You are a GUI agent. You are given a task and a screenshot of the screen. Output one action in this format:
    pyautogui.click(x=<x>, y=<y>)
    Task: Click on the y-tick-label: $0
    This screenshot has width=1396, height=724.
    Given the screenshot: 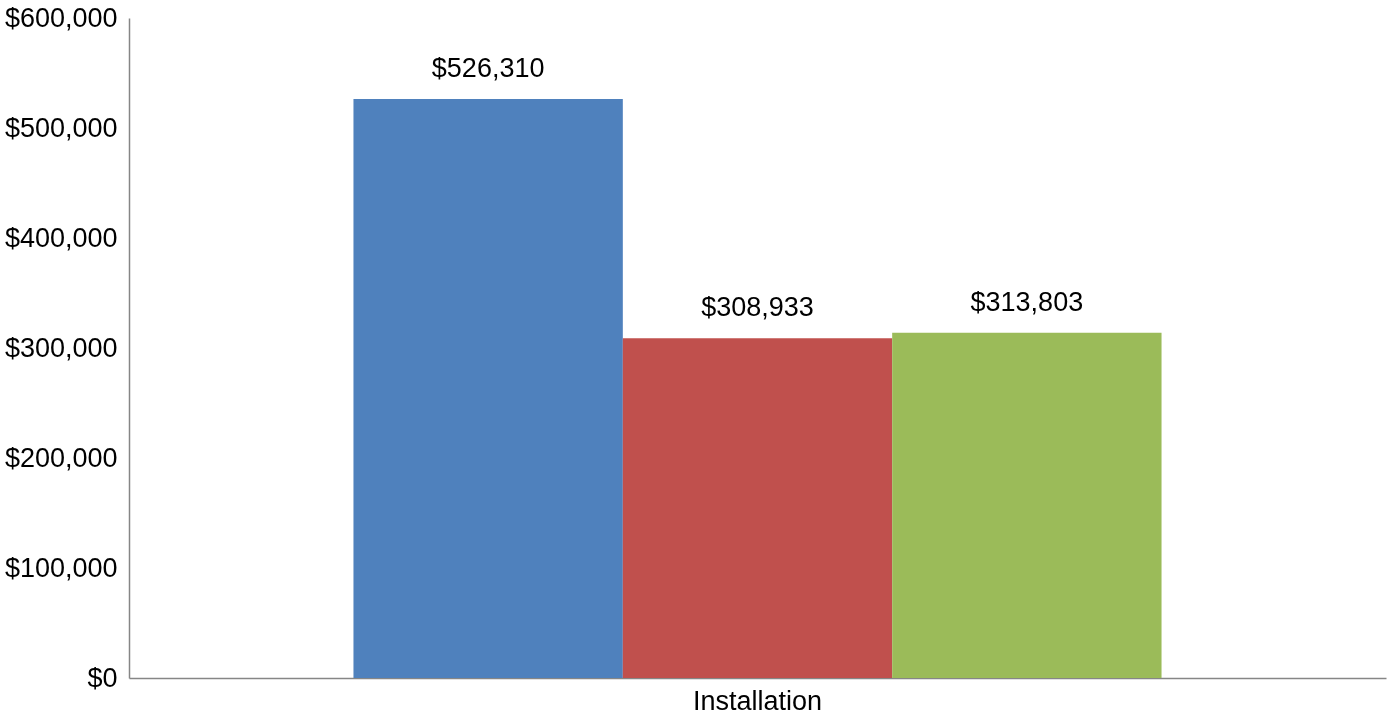 What is the action you would take?
    pyautogui.click(x=102, y=677)
    